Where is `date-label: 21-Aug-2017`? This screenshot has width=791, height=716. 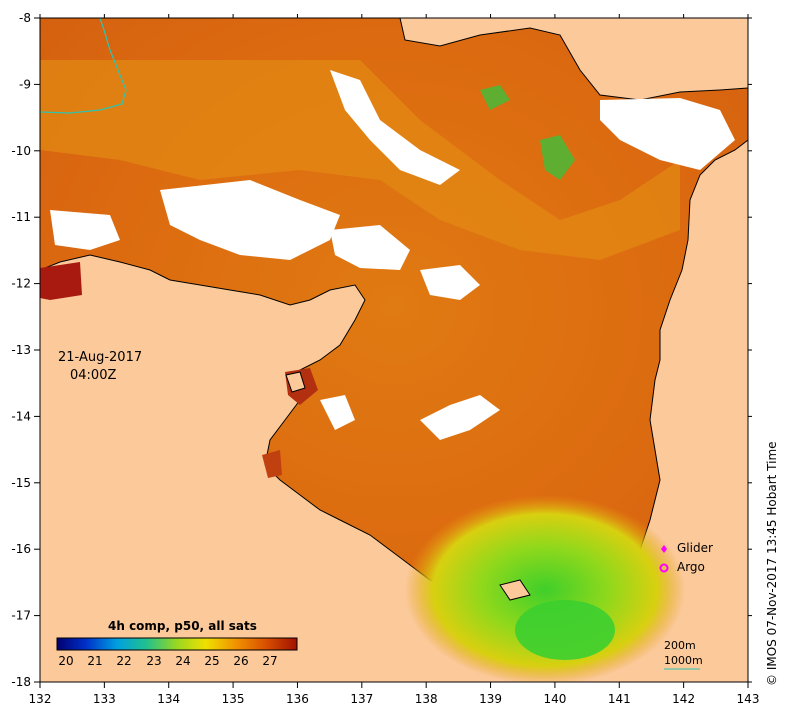 date-label: 21-Aug-2017 is located at coordinates (100, 357).